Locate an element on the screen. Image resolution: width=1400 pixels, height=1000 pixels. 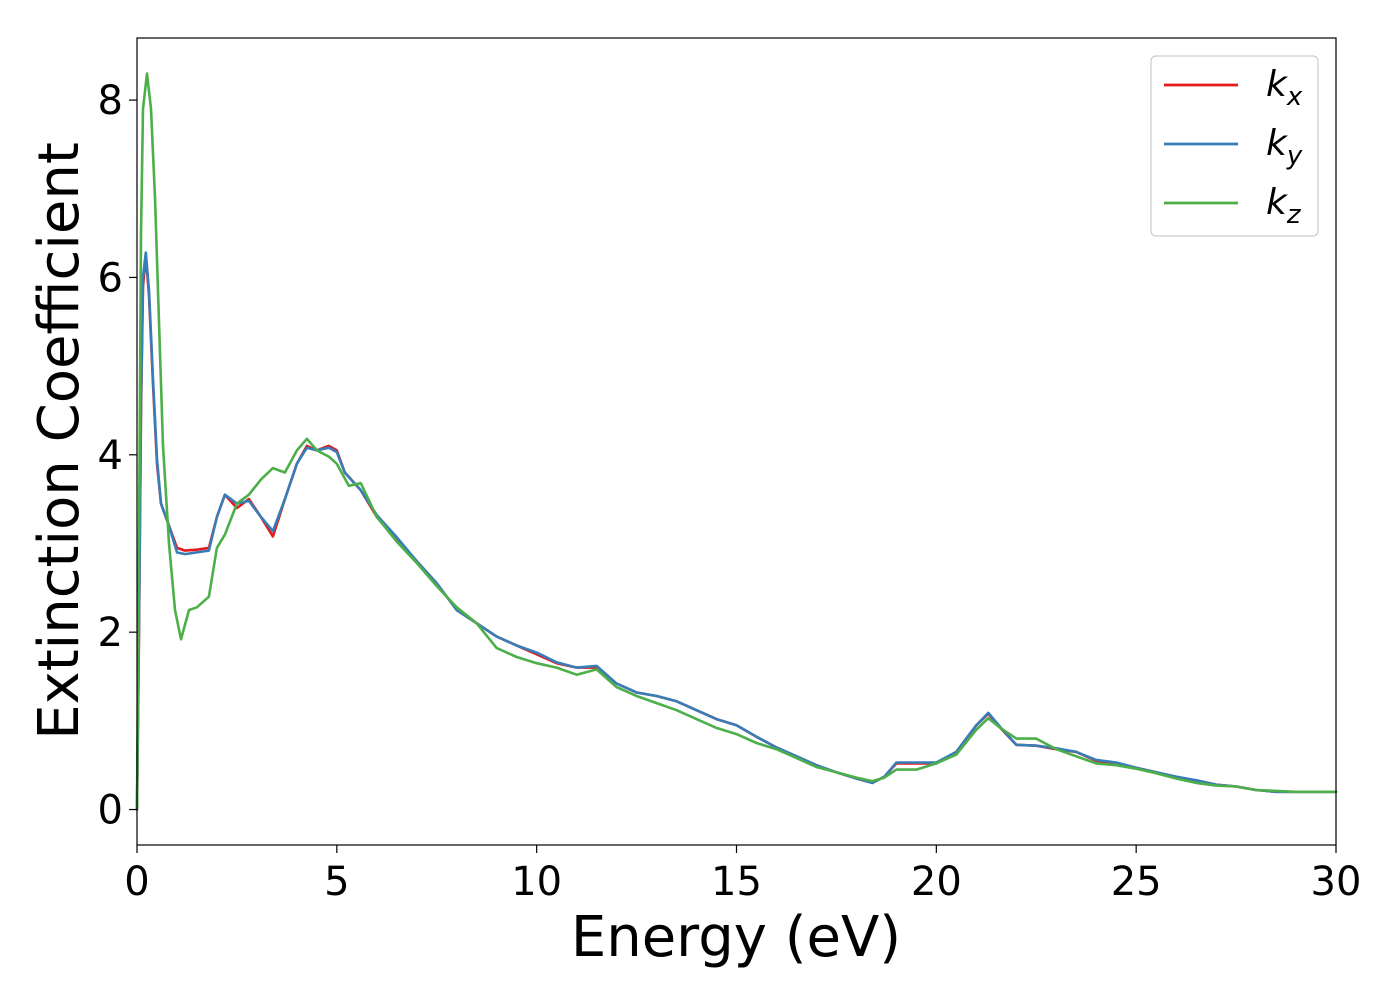
legend: kx ky kz is located at coordinates (1234, 146).